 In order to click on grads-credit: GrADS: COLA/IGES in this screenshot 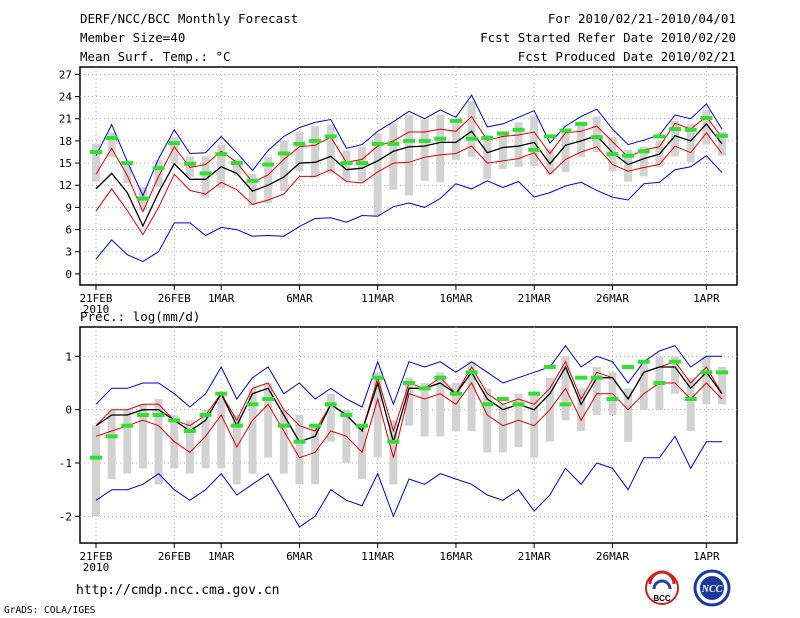, I will do `click(50, 610)`.